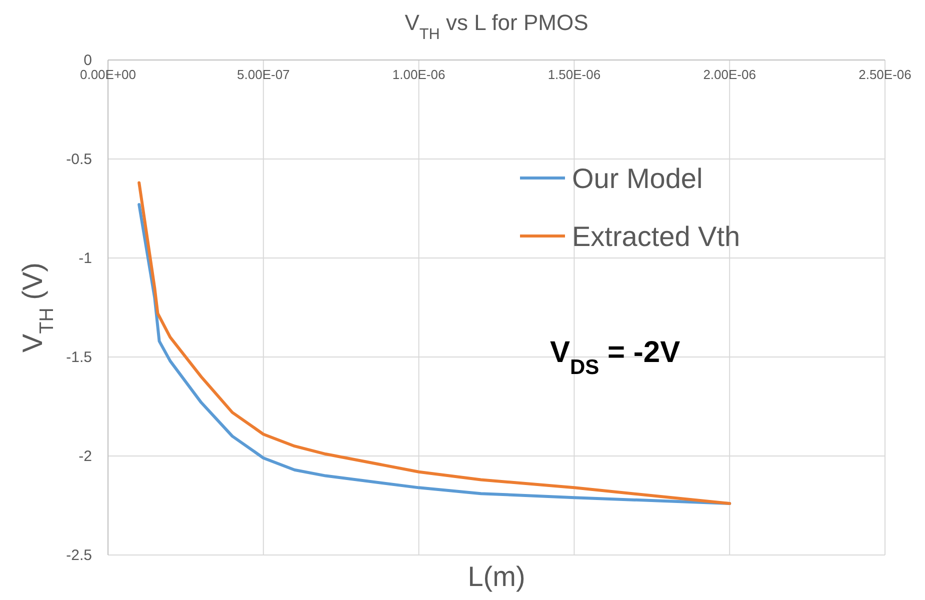 The image size is (925, 600). Describe the element at coordinates (79, 555) in the screenshot. I see `y-tick-label: -2.5` at that location.